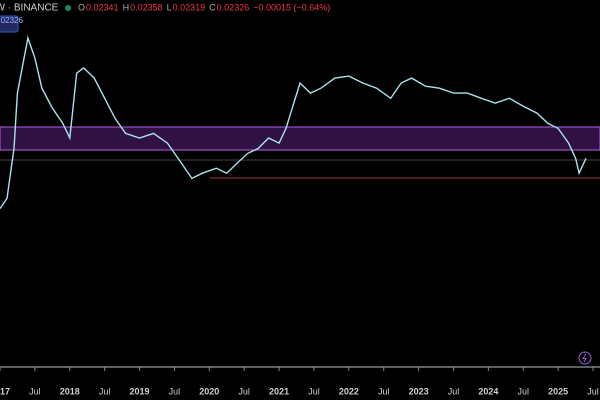 Image resolution: width=600 pixels, height=400 pixels. I want to click on x-tick-label: 2022, so click(349, 391).